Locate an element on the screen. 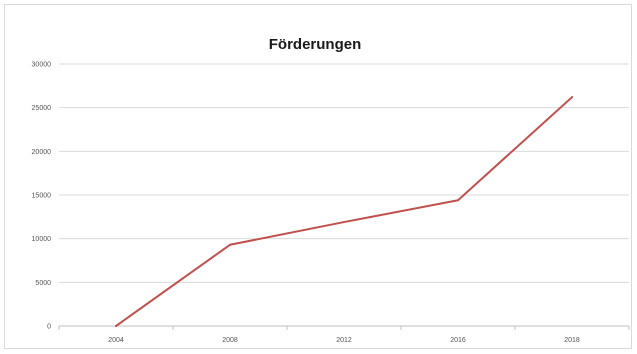 The image size is (637, 354). y-tick-label: 0 is located at coordinates (49, 327).